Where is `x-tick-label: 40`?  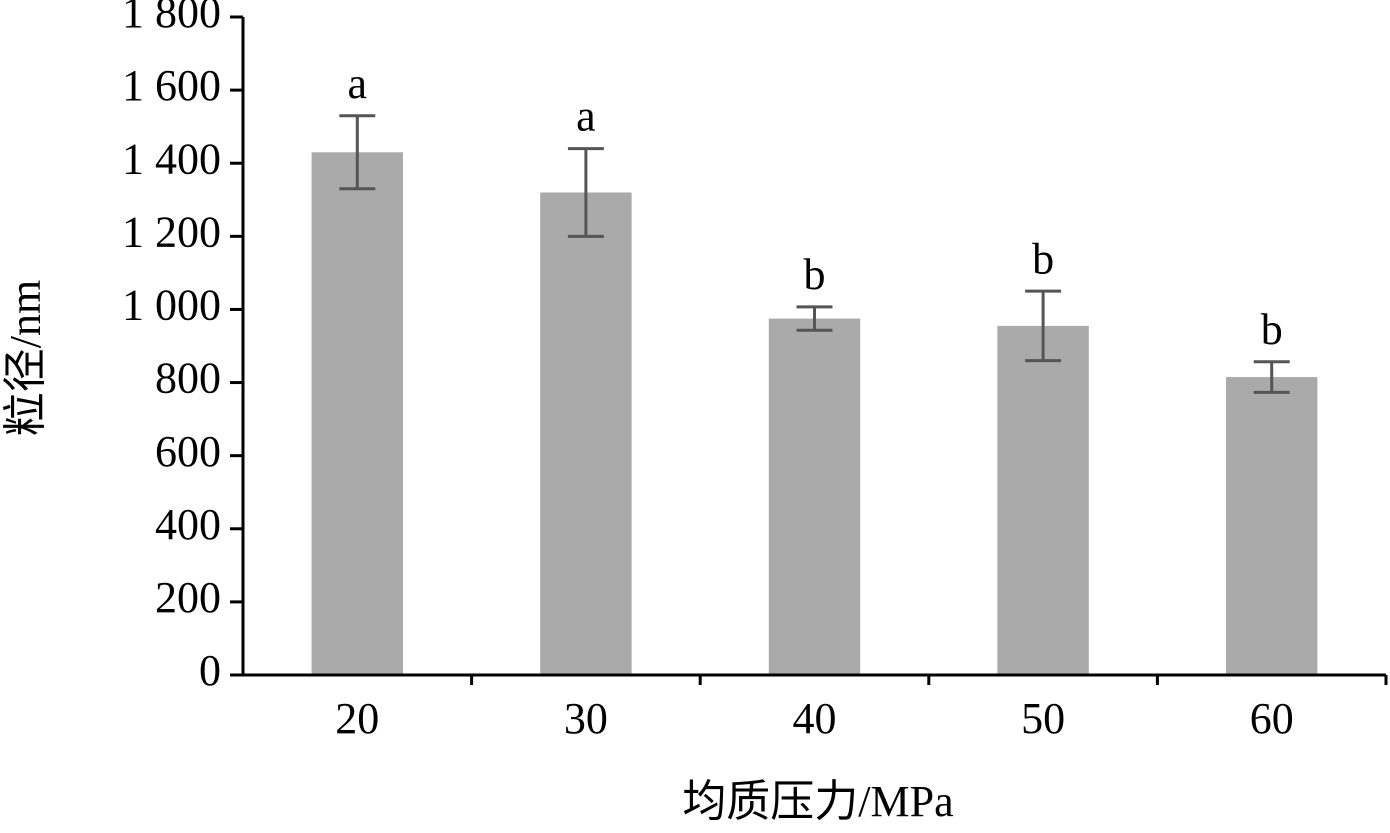
x-tick-label: 40 is located at coordinates (815, 718).